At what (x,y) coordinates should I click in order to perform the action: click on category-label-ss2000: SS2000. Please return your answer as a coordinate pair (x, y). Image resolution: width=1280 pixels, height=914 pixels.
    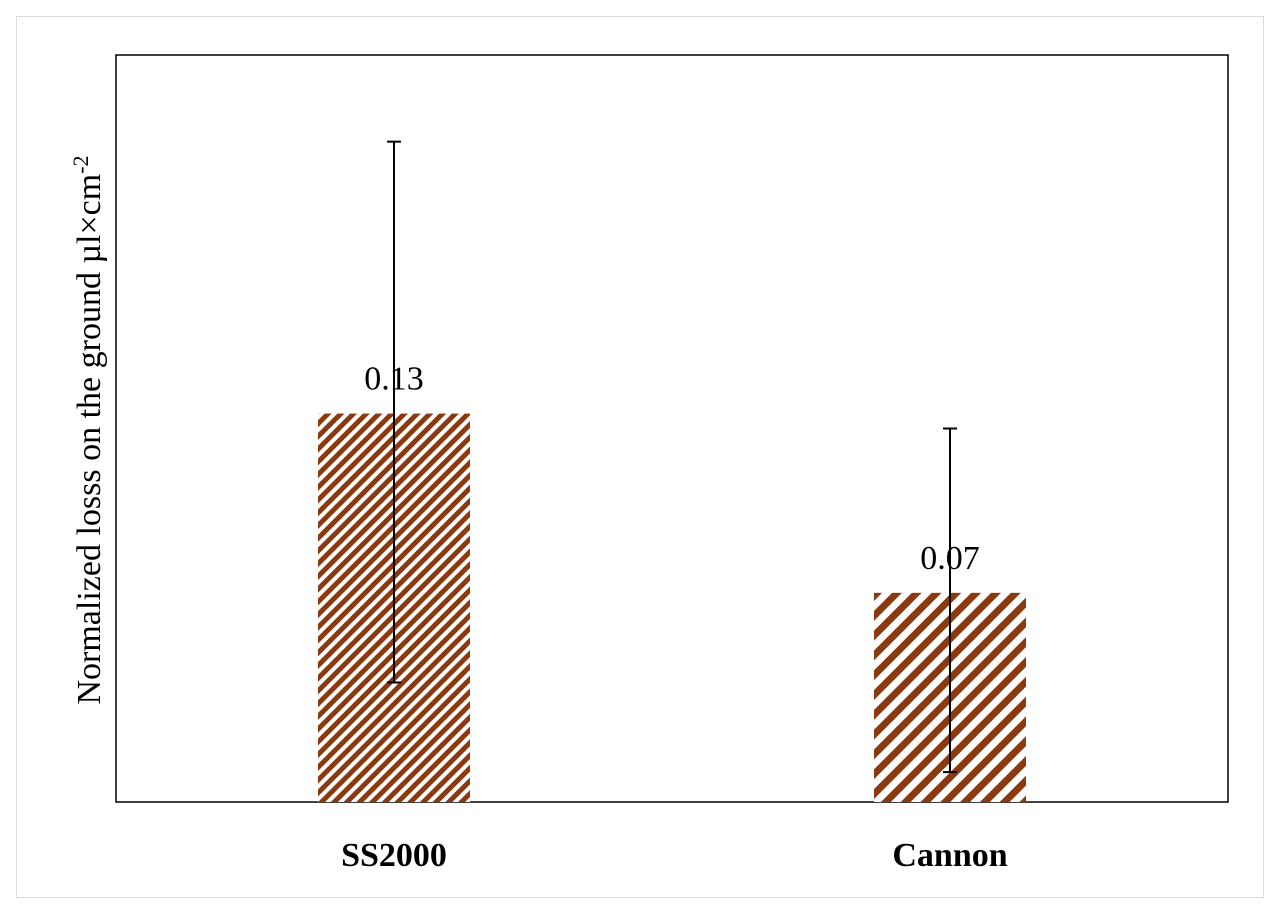
    Looking at the image, I should click on (394, 855).